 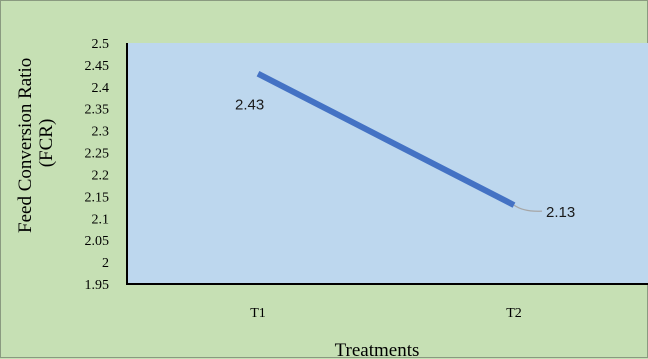 What do you see at coordinates (97, 110) in the screenshot?
I see `y-tick-label: 2.35` at bounding box center [97, 110].